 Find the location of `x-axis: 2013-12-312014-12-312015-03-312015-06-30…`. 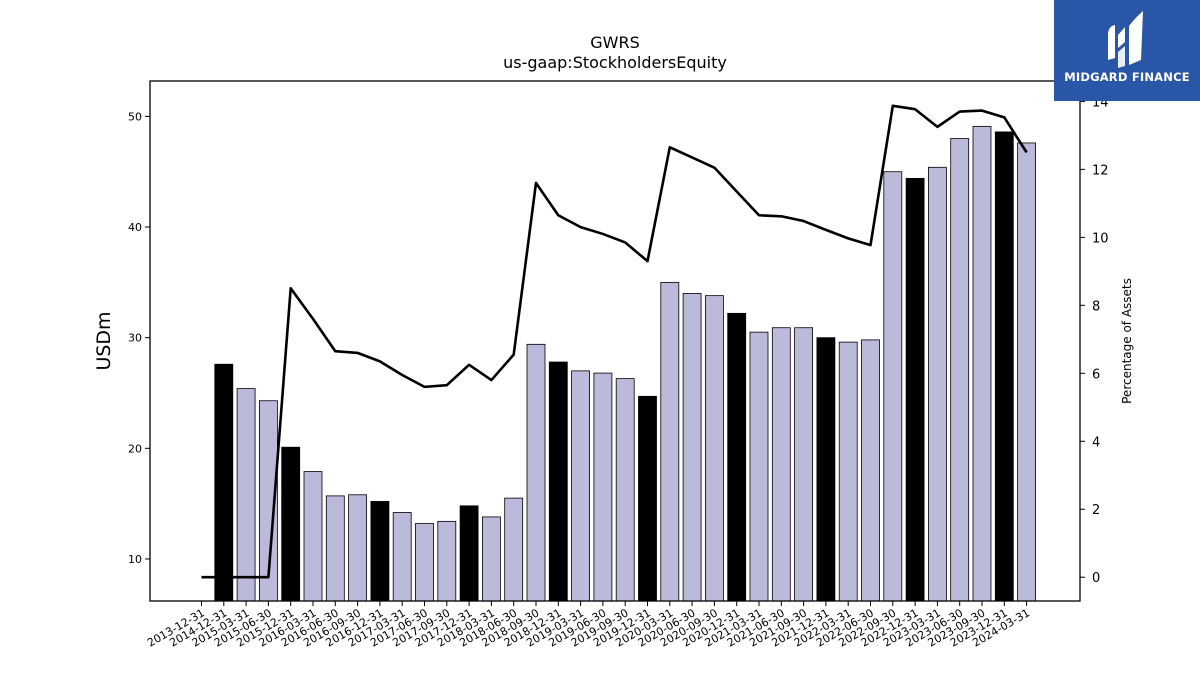

x-axis: 2013-12-312014-12-312015-03-312015-06-30… is located at coordinates (588, 625).